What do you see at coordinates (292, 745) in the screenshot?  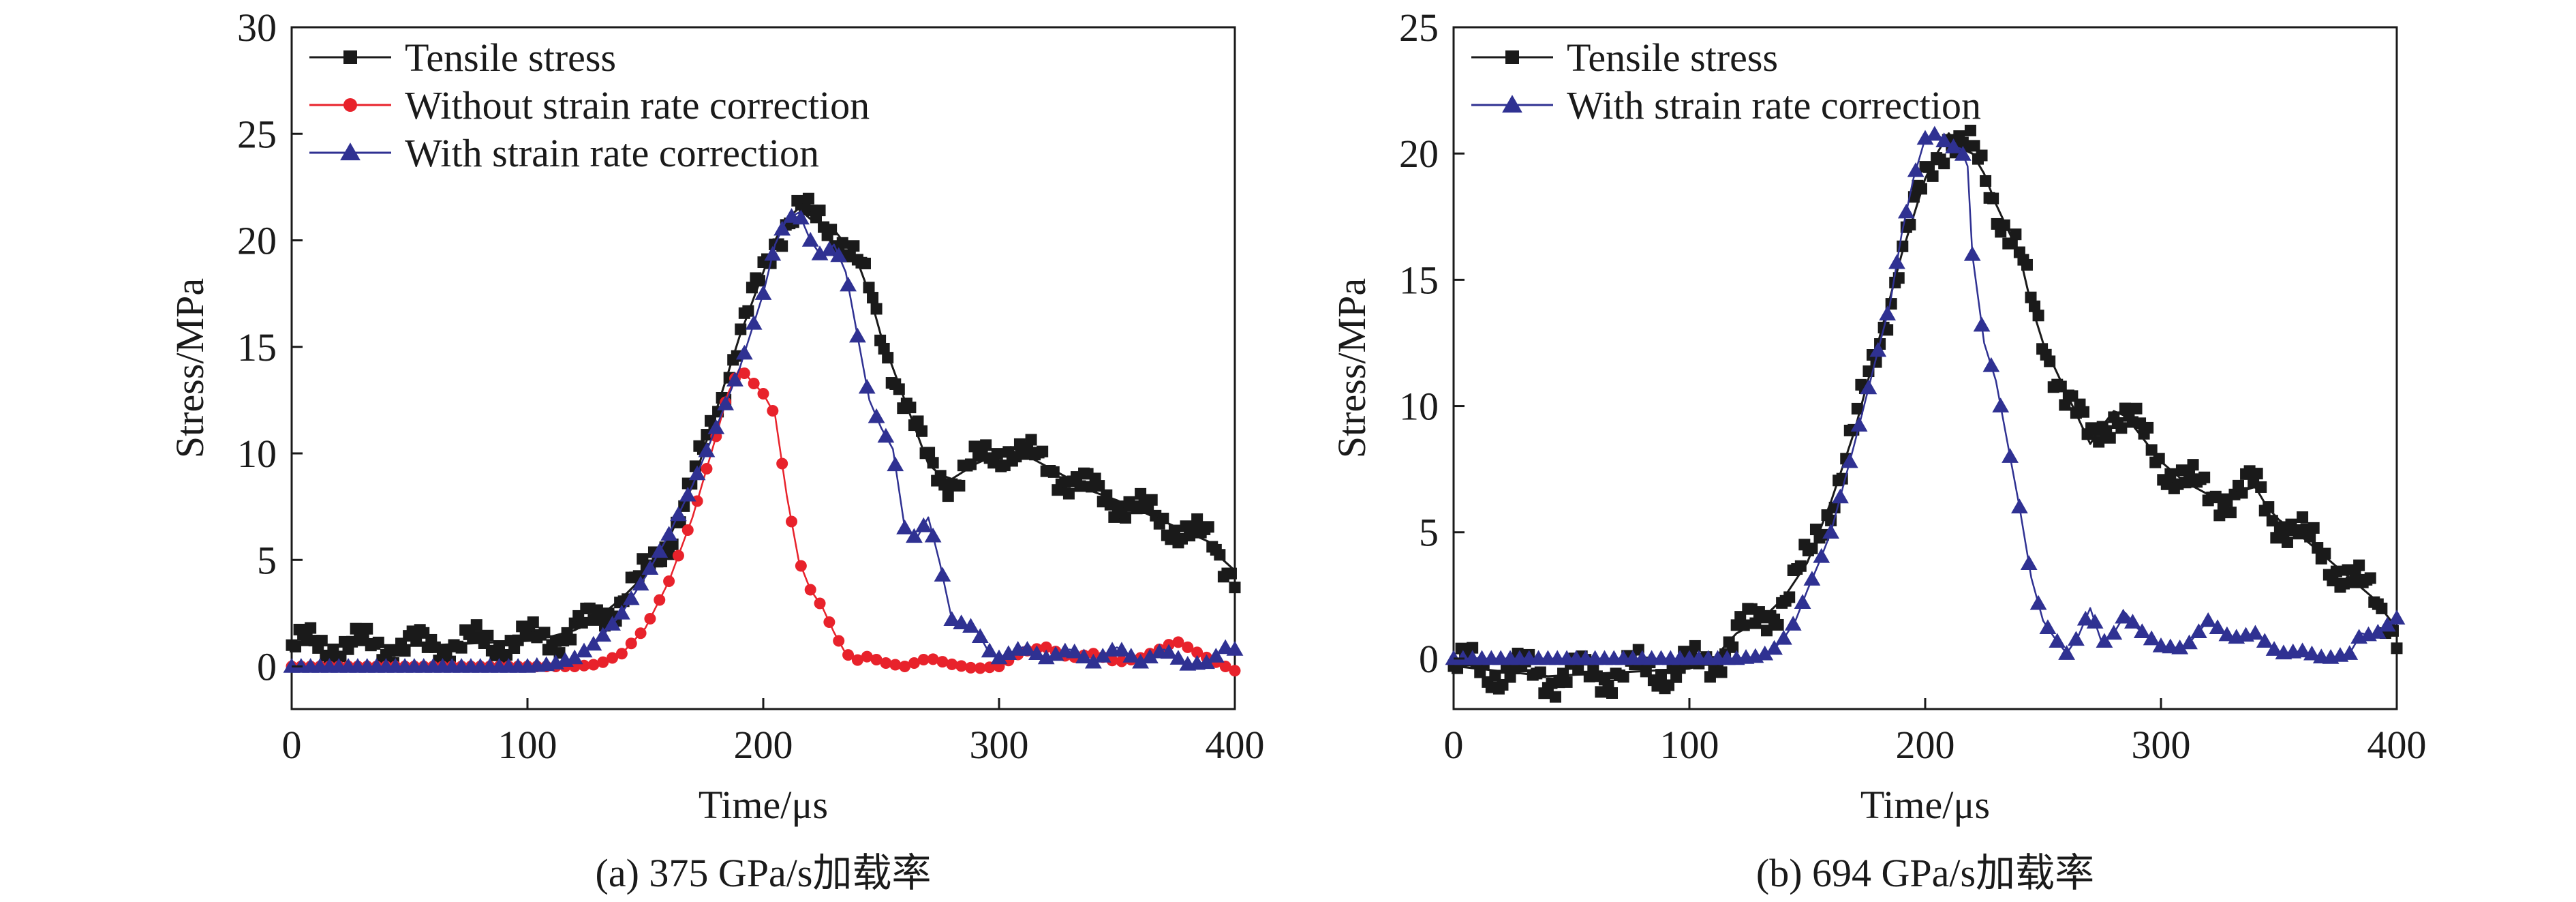 I see `x-tick-label: 0` at bounding box center [292, 745].